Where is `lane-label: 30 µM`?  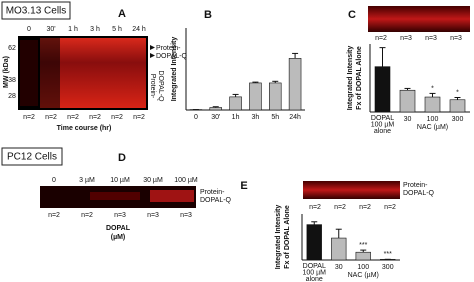 lane-label: 30 µM is located at coordinates (153, 180).